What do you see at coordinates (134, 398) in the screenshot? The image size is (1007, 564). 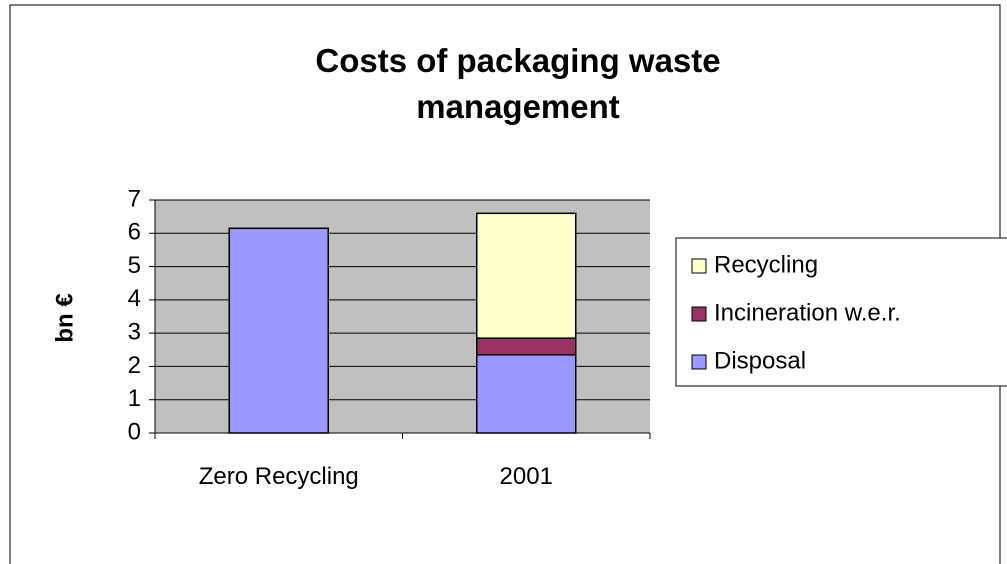 I see `y-tick-label: 1` at bounding box center [134, 398].